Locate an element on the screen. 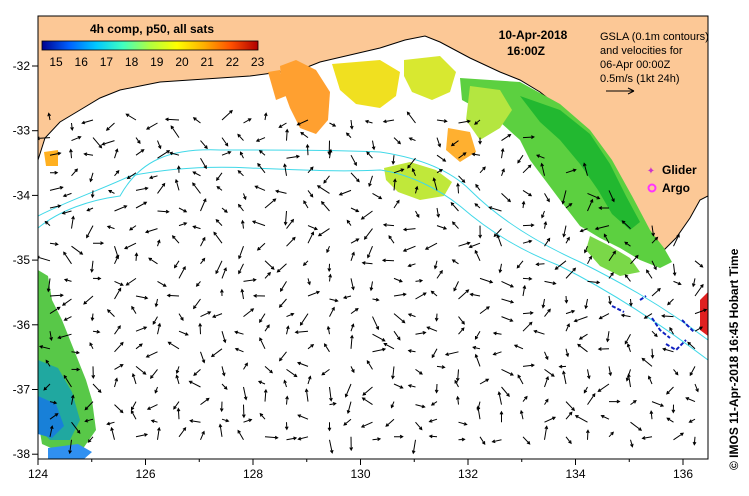 This screenshot has height=496, width=749. y-tick-label: -38 is located at coordinates (22, 454).